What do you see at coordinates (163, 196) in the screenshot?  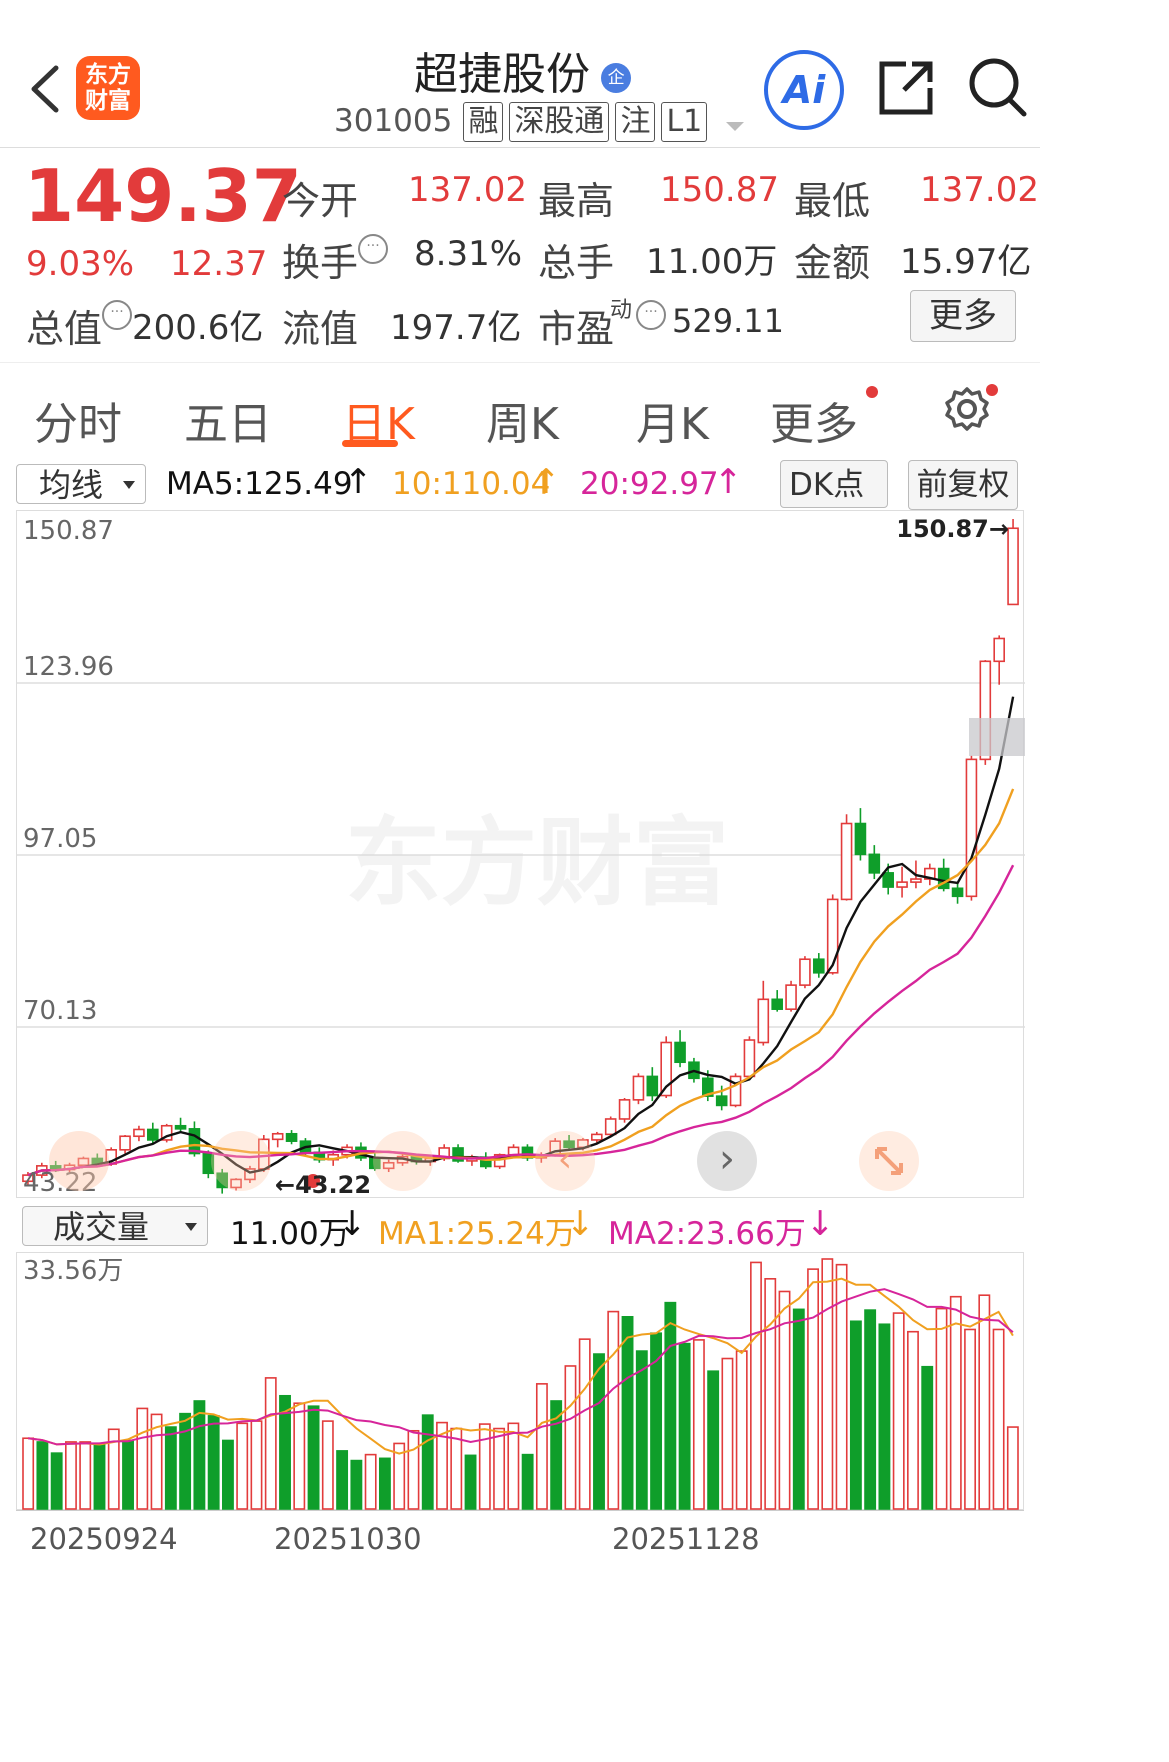 I see `last-price: 149.37` at bounding box center [163, 196].